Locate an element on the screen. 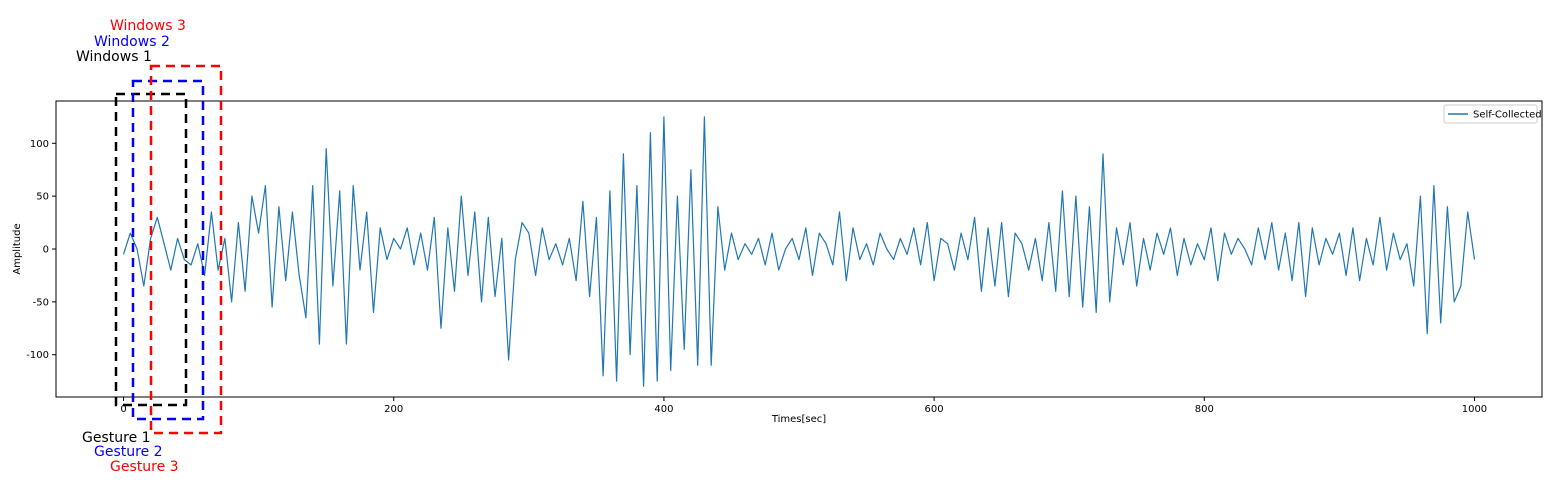  window-2-box is located at coordinates (168, 250).